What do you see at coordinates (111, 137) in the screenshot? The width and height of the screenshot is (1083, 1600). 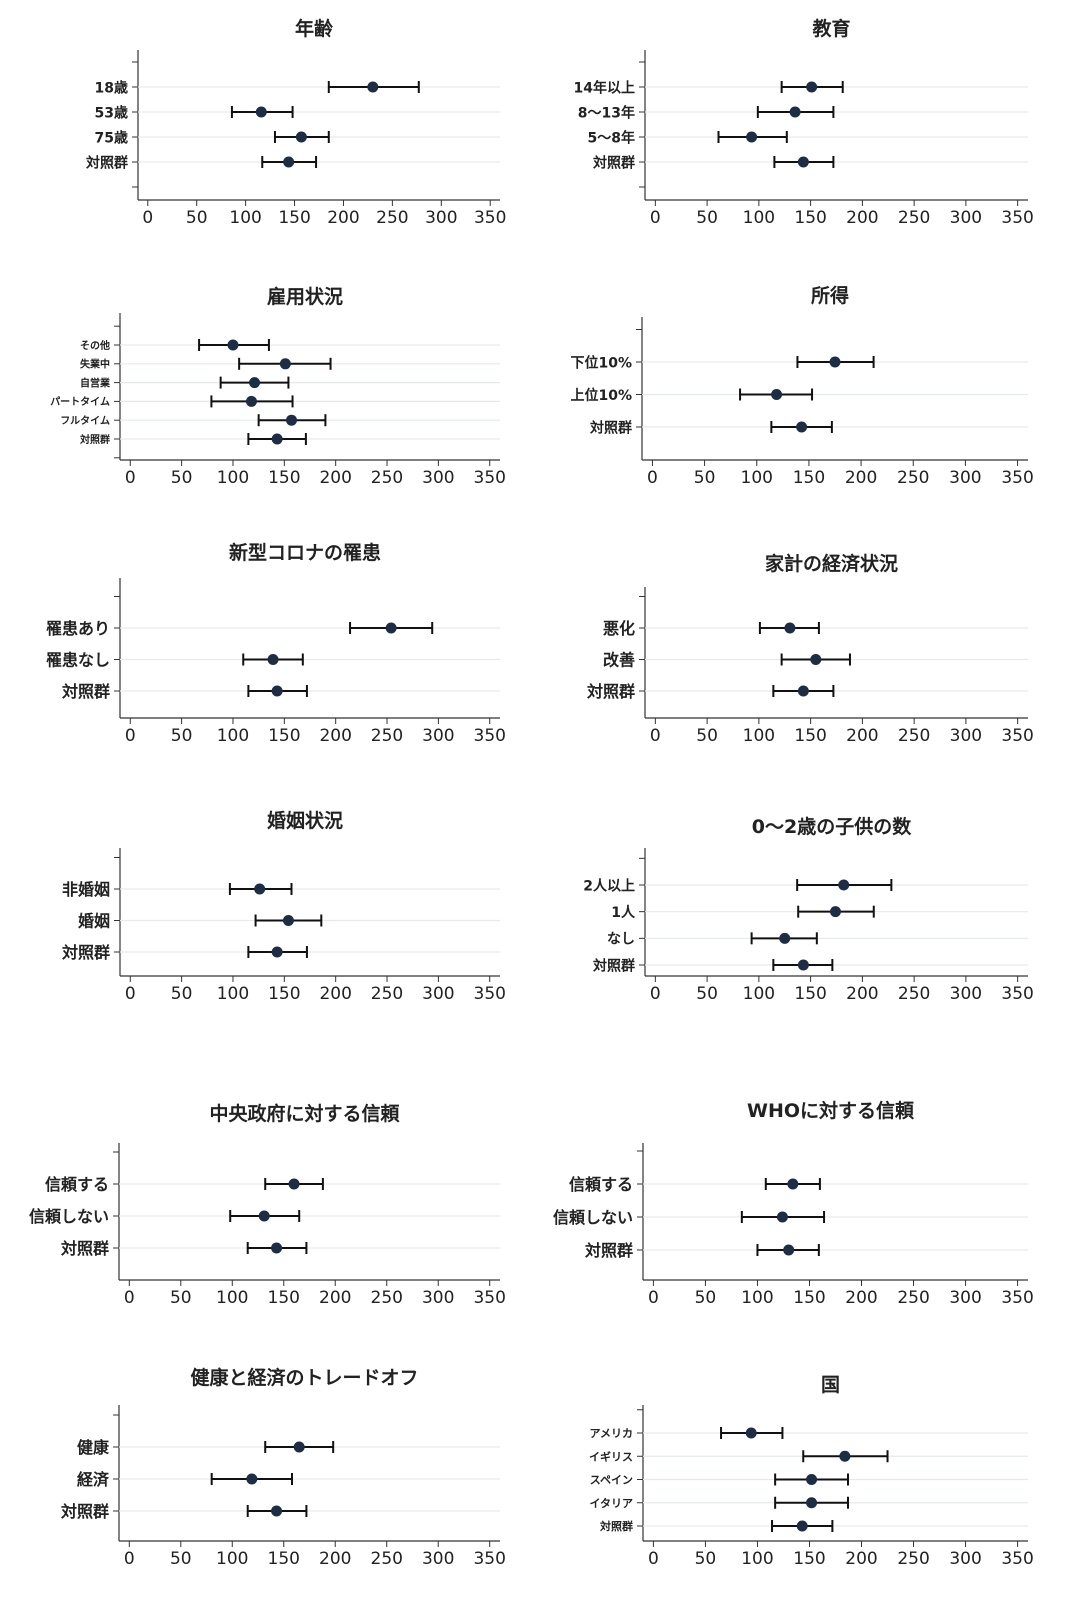 I see `category-label: 75歳` at bounding box center [111, 137].